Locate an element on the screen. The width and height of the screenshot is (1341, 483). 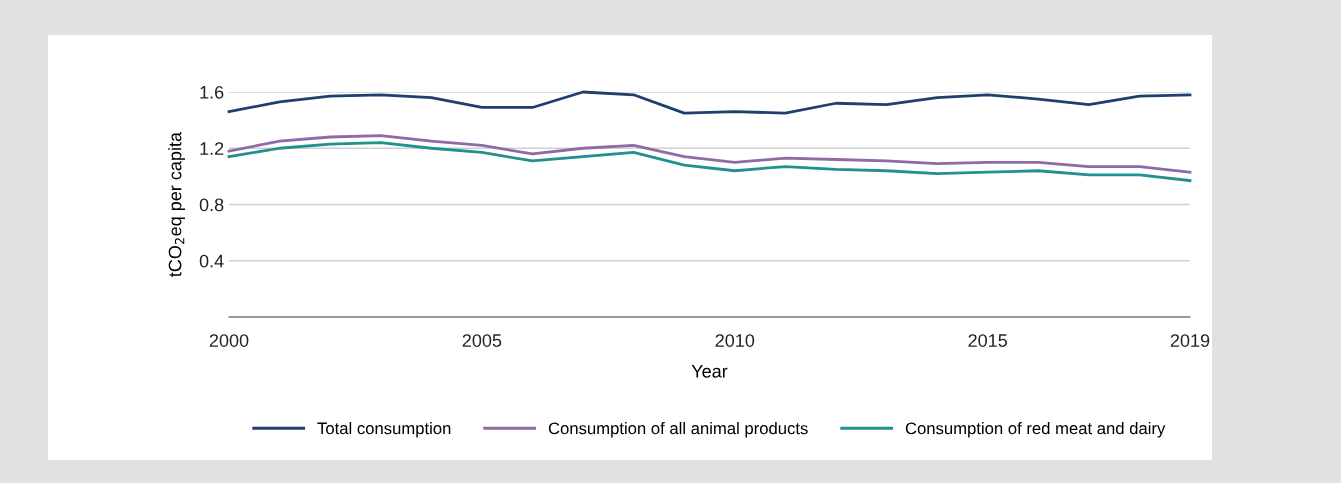
x-axis-title: Year is located at coordinates (709, 371).